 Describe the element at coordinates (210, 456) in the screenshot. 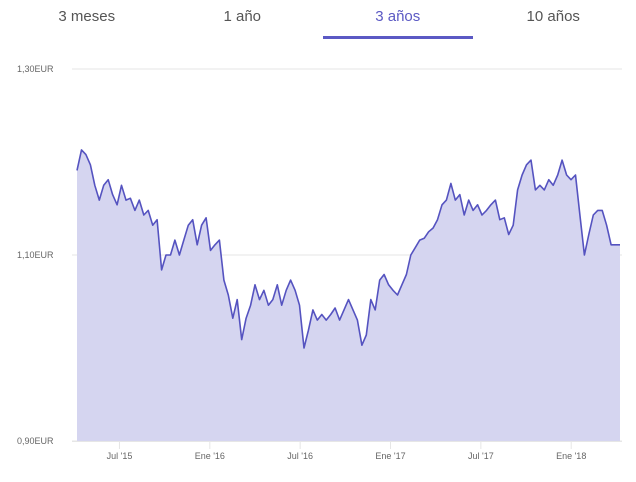

I see `x-tick-label: Ene '16` at that location.